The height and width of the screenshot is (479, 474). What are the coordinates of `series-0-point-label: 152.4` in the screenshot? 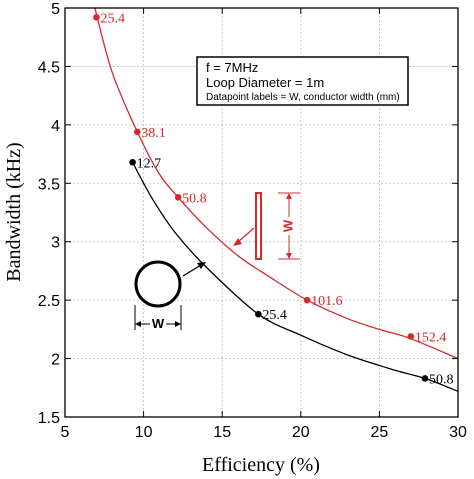 It's located at (431, 337).